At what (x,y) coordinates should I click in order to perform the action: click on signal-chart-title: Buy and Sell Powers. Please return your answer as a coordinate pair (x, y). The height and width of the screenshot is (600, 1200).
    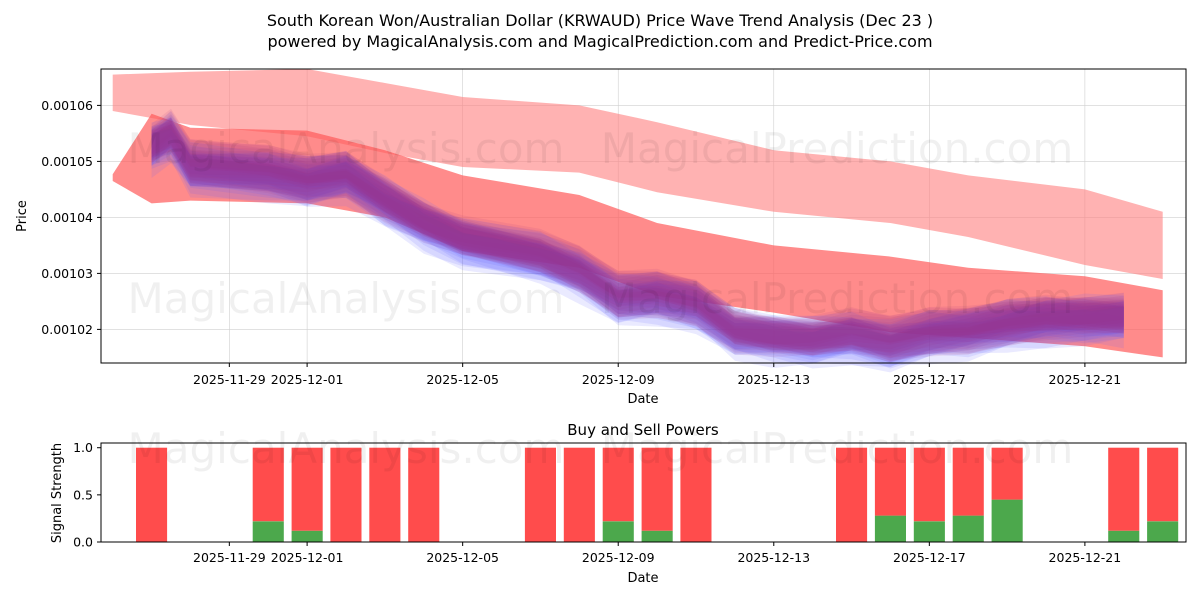
    Looking at the image, I should click on (643, 430).